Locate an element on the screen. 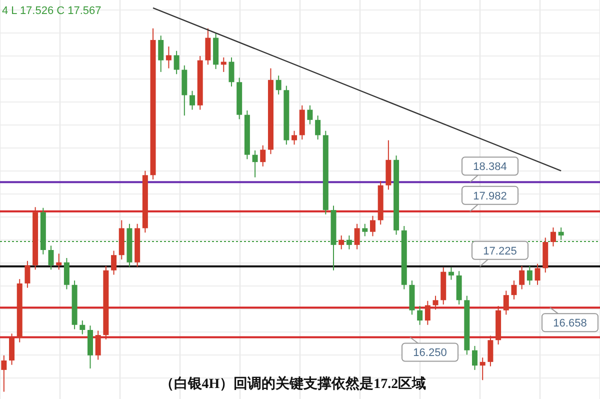 The height and width of the screenshot is (399, 600). ref-label: 17.982 is located at coordinates (490, 199).